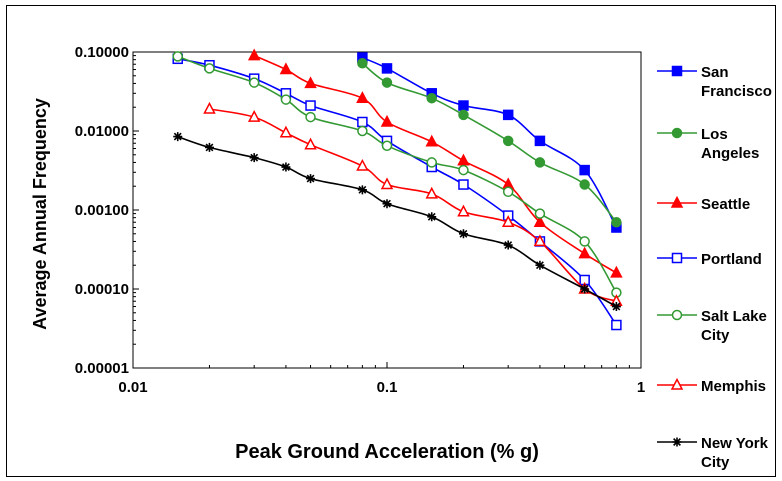 Image resolution: width=782 pixels, height=481 pixels. What do you see at coordinates (102, 52) in the screenshot?
I see `y-tick-label: 0.10000` at bounding box center [102, 52].